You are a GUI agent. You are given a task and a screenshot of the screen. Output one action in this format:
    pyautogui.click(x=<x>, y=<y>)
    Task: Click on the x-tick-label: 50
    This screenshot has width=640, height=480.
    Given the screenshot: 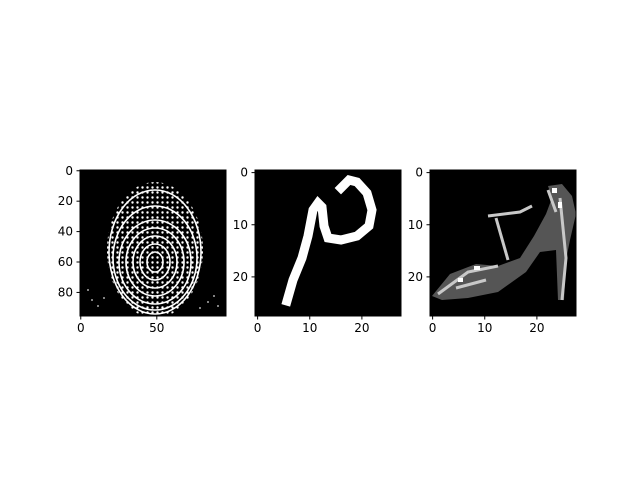 What is the action you would take?
    pyautogui.click(x=156, y=328)
    